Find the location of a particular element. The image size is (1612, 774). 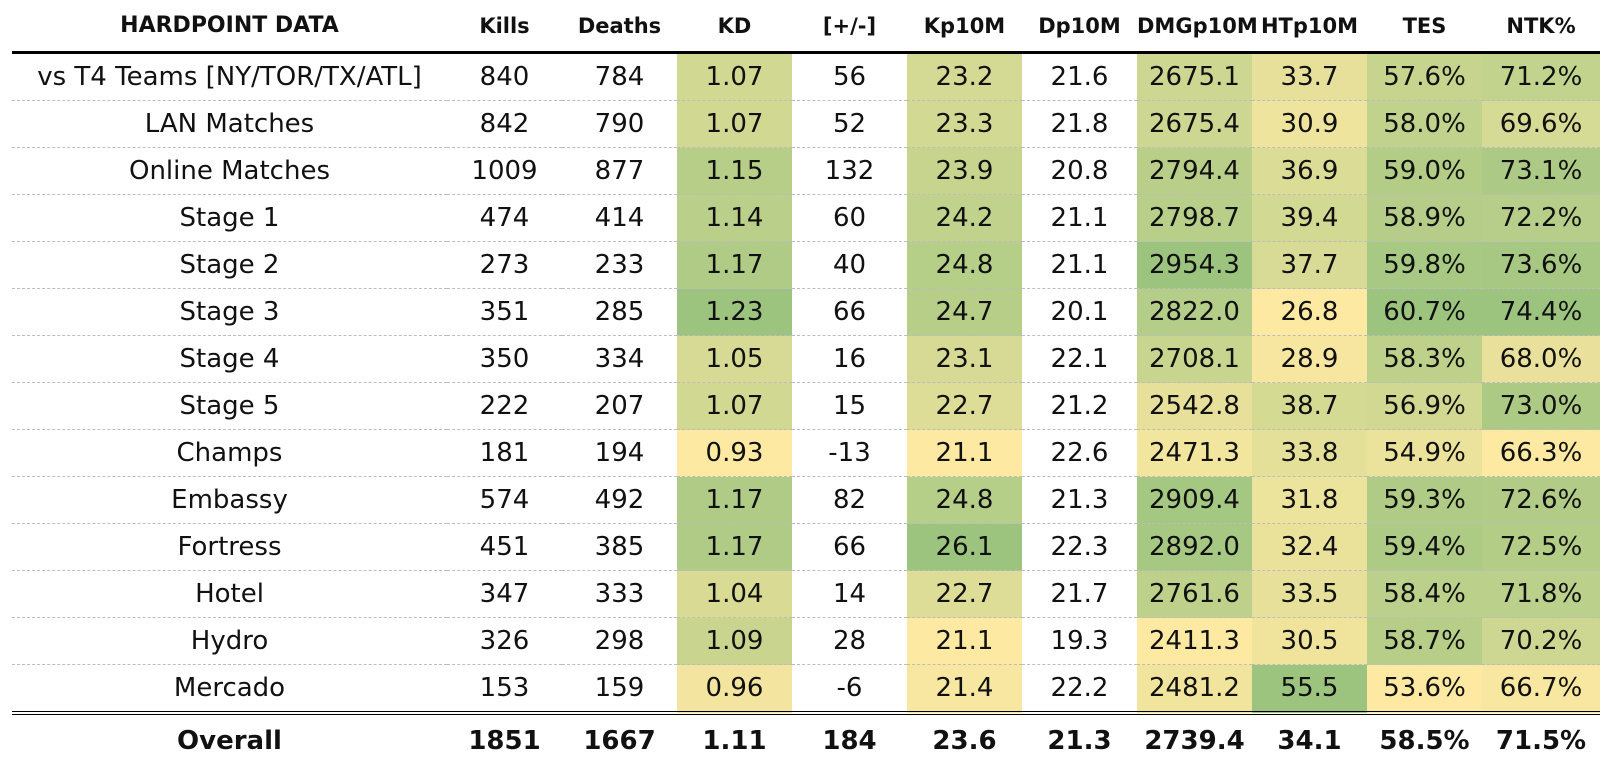

cell-deaths: 414 is located at coordinates (619, 218).